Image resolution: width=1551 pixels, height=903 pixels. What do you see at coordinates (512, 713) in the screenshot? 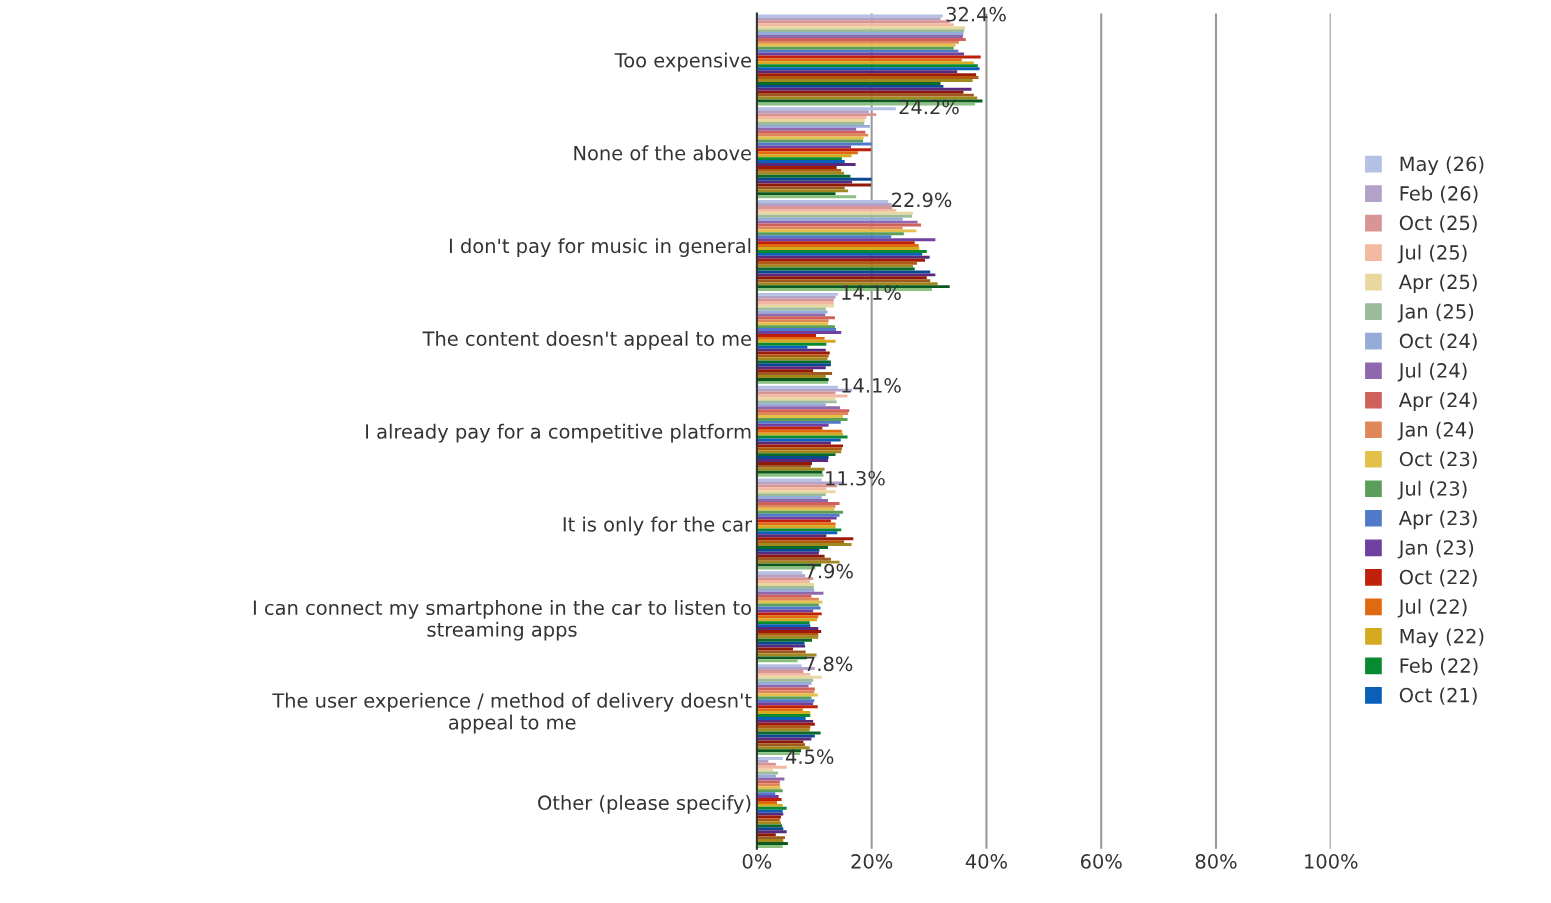
I see `y-tick-label: The user experience / method of delivery doesn't appeal to me` at bounding box center [512, 713].